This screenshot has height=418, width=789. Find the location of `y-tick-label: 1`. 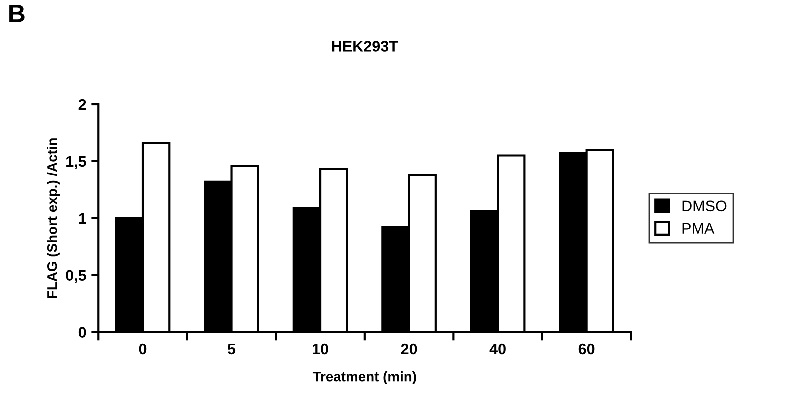

y-tick-label: 1 is located at coordinates (82, 218).